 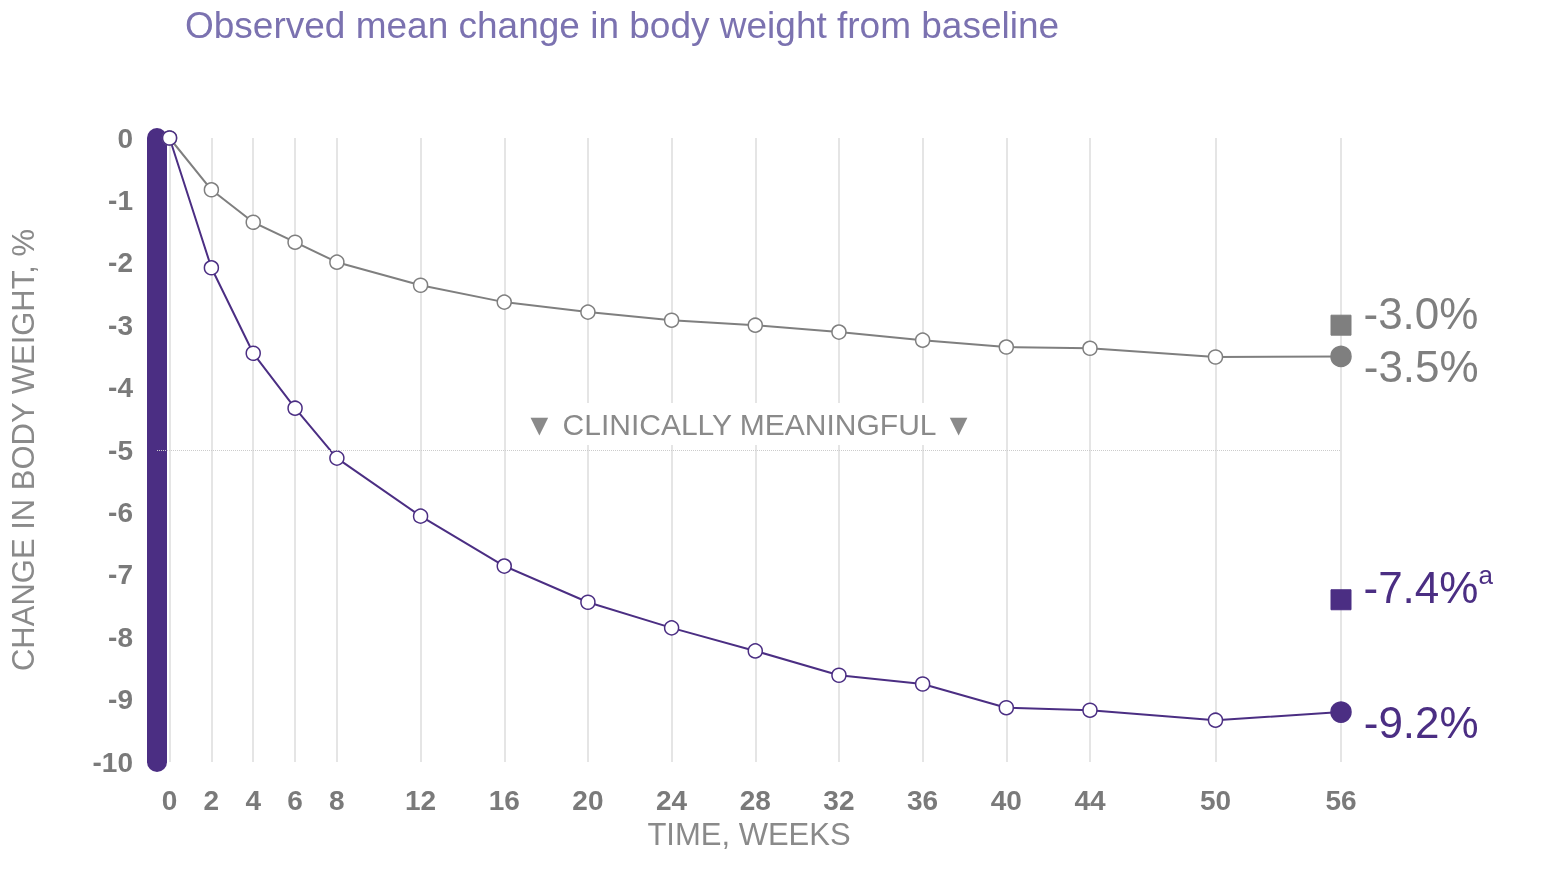 What do you see at coordinates (253, 800) in the screenshot?
I see `x-tick-label: 4` at bounding box center [253, 800].